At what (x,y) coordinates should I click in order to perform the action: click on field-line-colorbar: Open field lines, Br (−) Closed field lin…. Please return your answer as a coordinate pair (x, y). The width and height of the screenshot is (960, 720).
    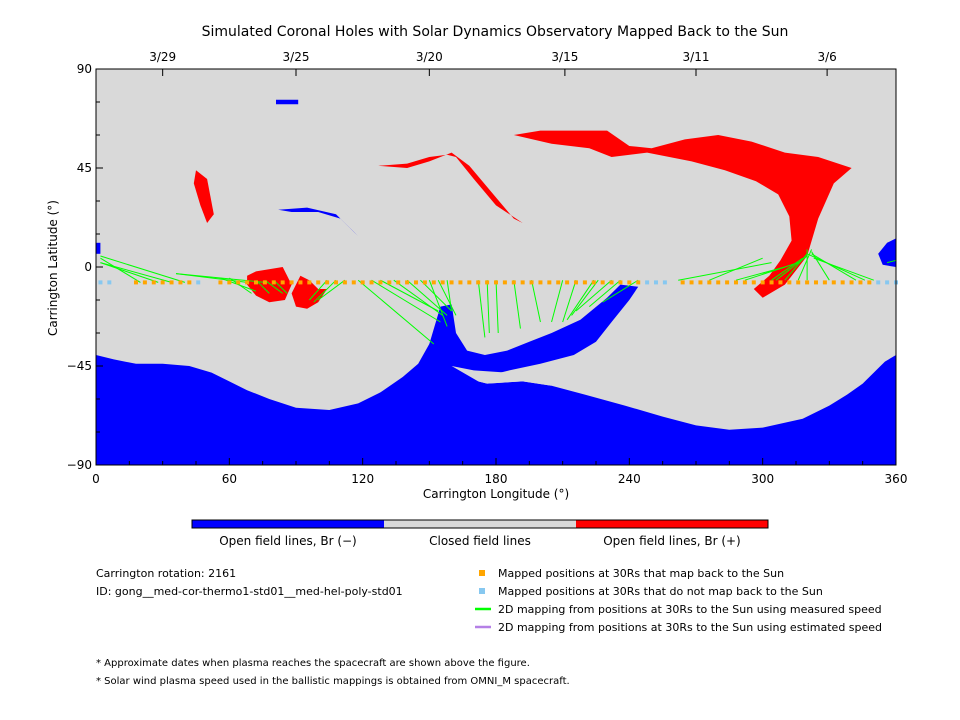
    Looking at the image, I should click on (480, 533).